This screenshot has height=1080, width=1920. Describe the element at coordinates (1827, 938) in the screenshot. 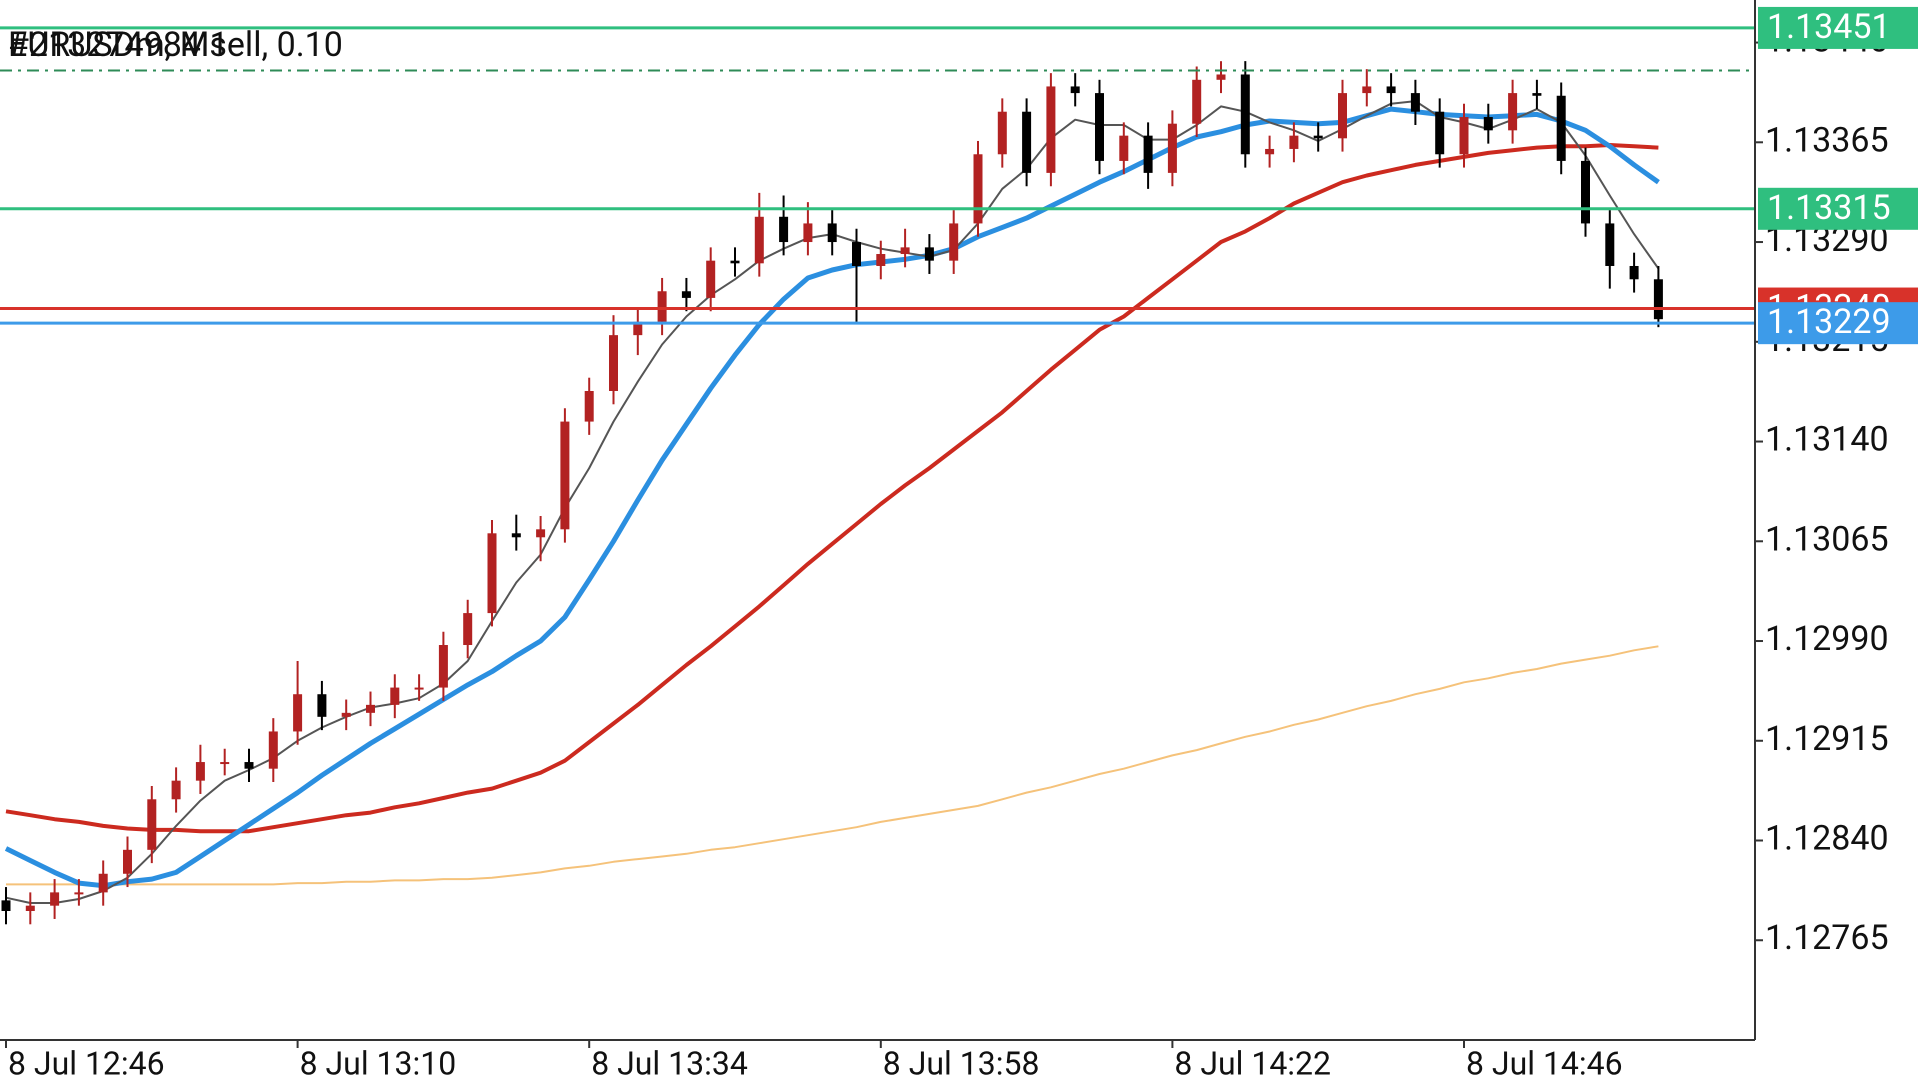

I see `y-tick-label: 1.12765` at that location.